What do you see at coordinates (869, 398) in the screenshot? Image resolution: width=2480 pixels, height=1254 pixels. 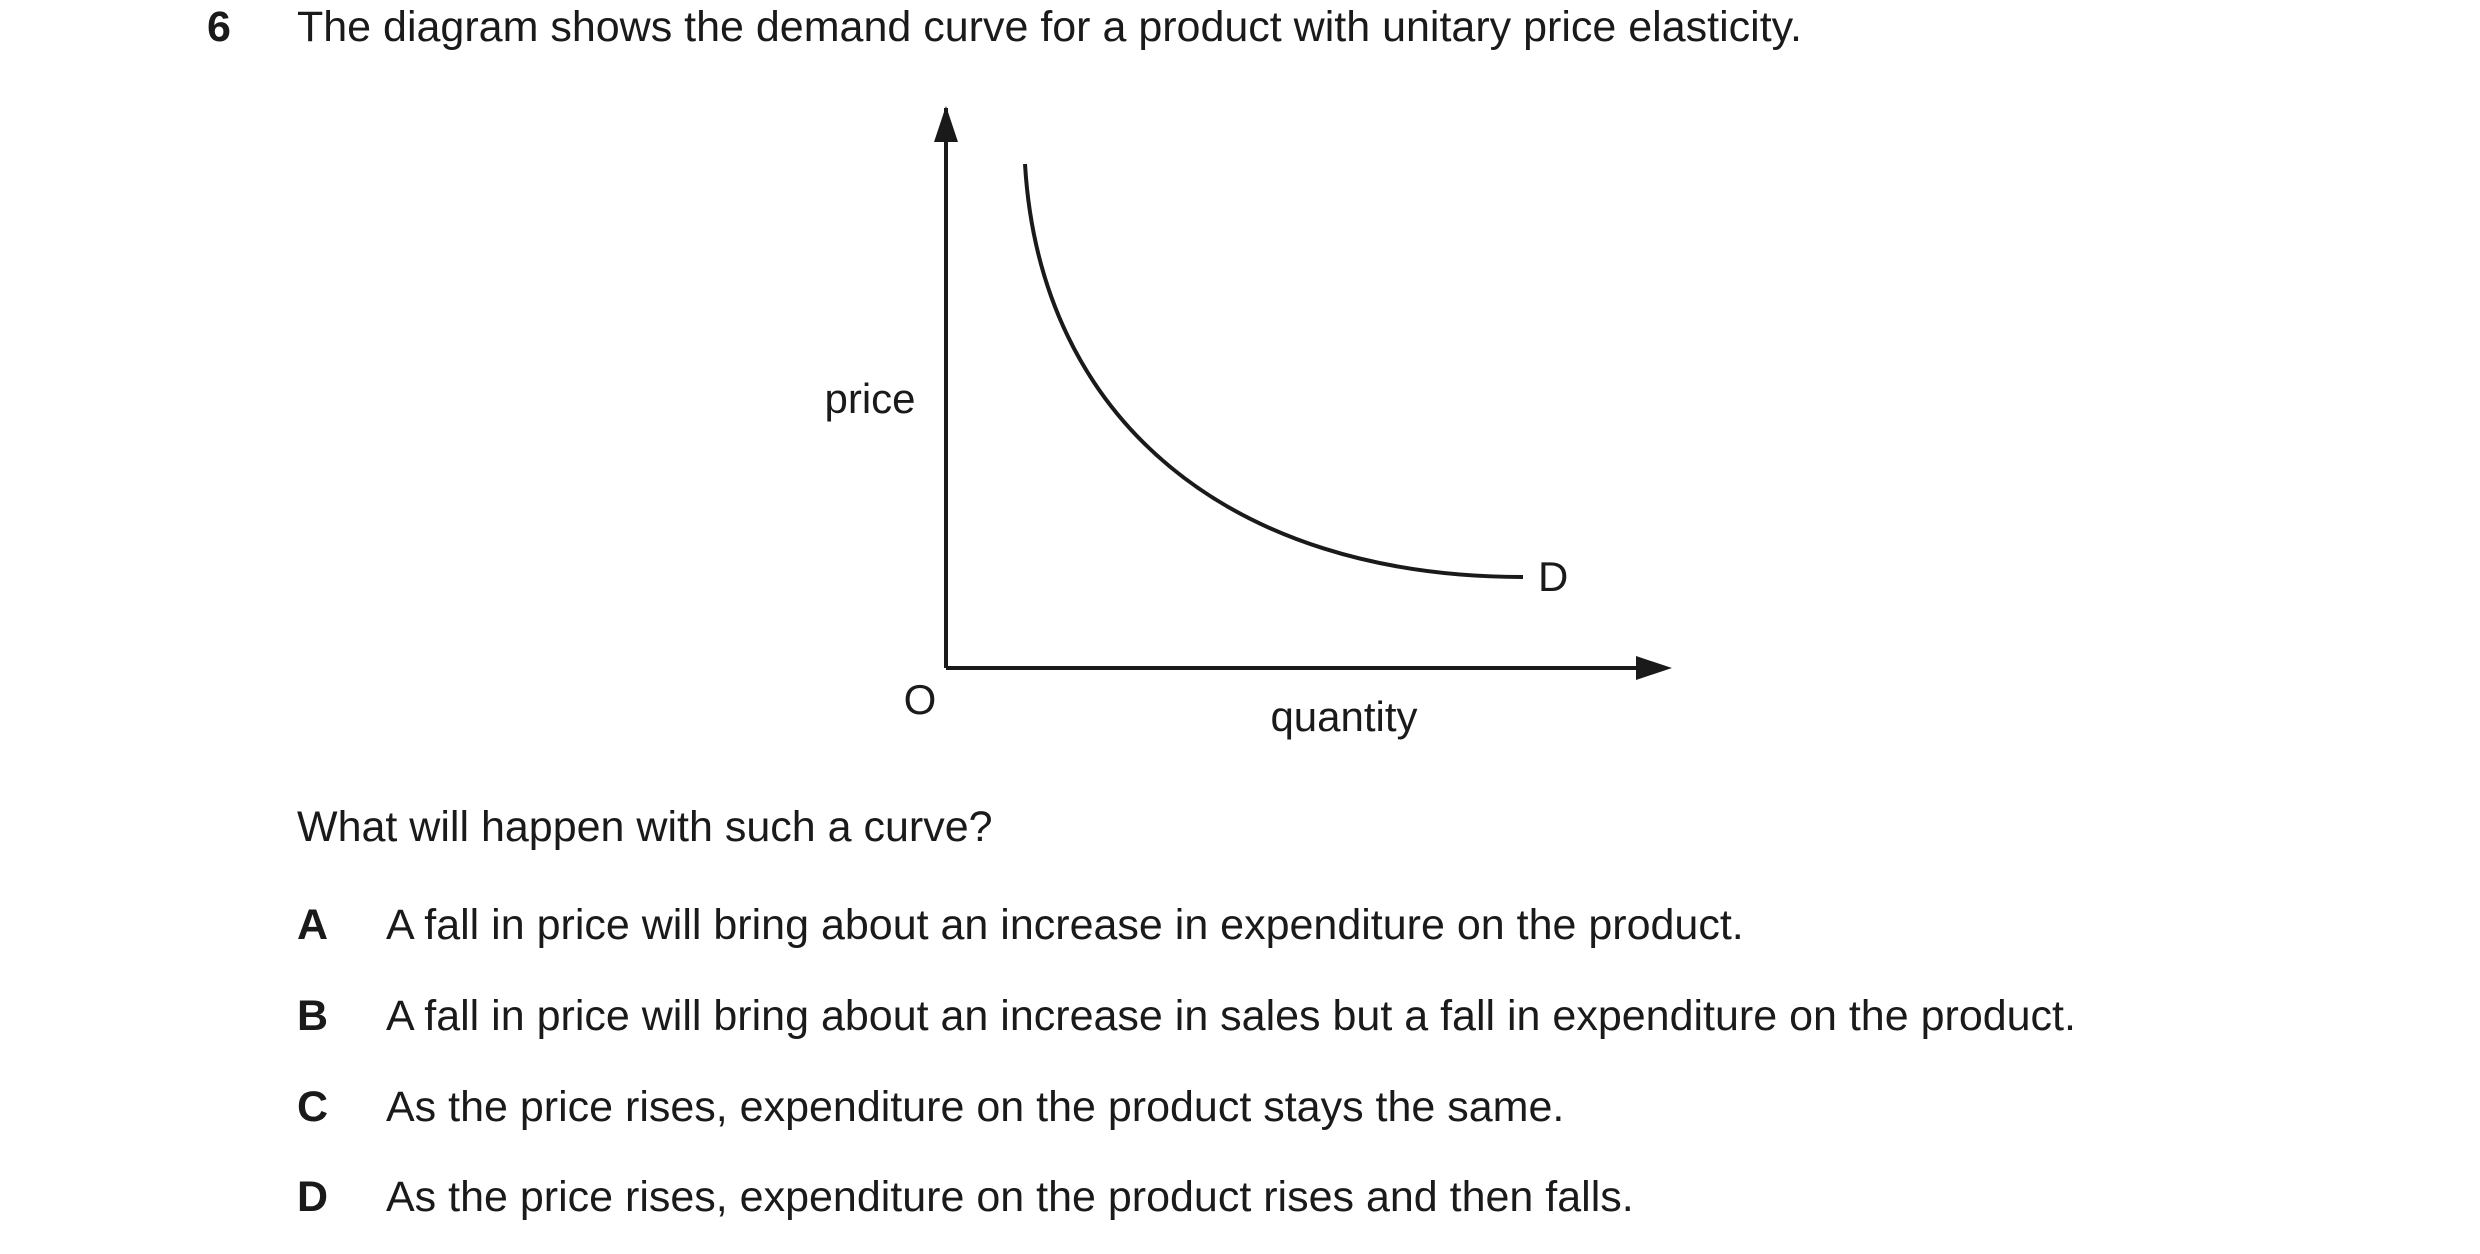 I see `y-axis-label: price` at bounding box center [869, 398].